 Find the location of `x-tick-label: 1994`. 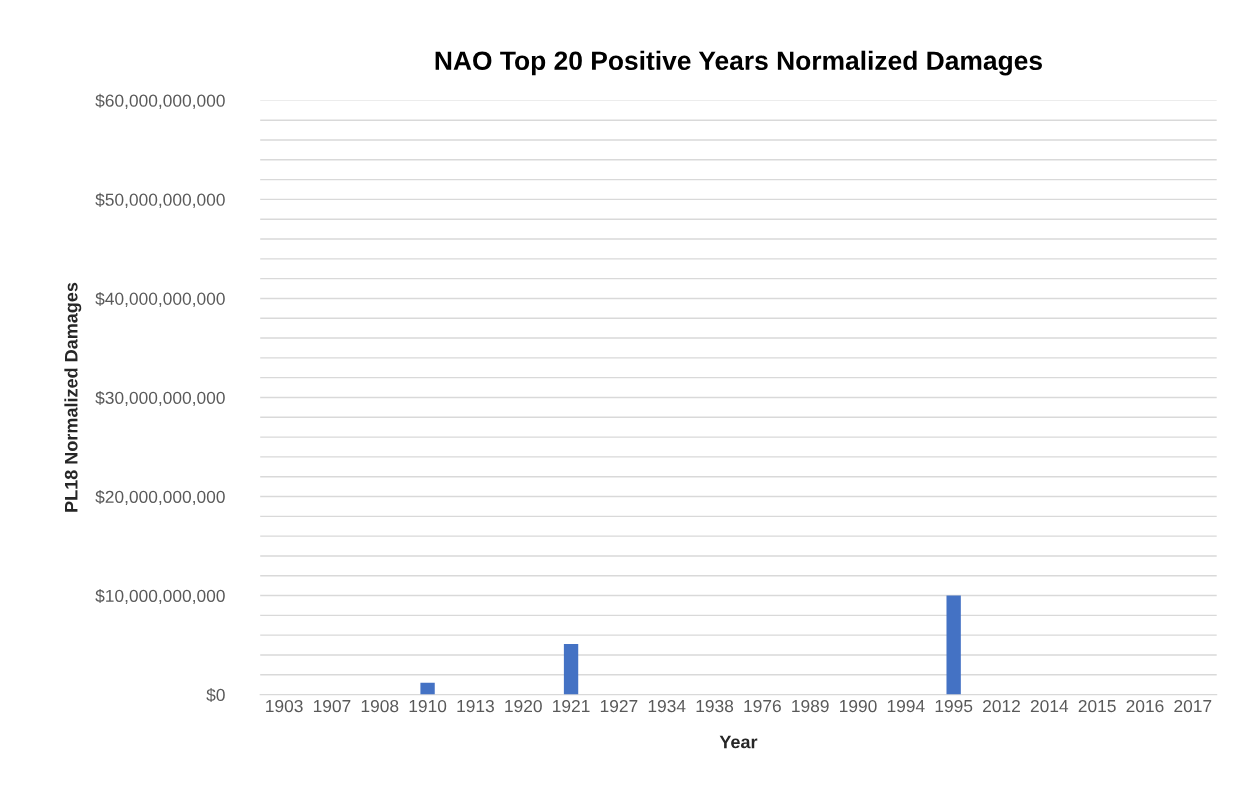

x-tick-label: 1994 is located at coordinates (906, 706).